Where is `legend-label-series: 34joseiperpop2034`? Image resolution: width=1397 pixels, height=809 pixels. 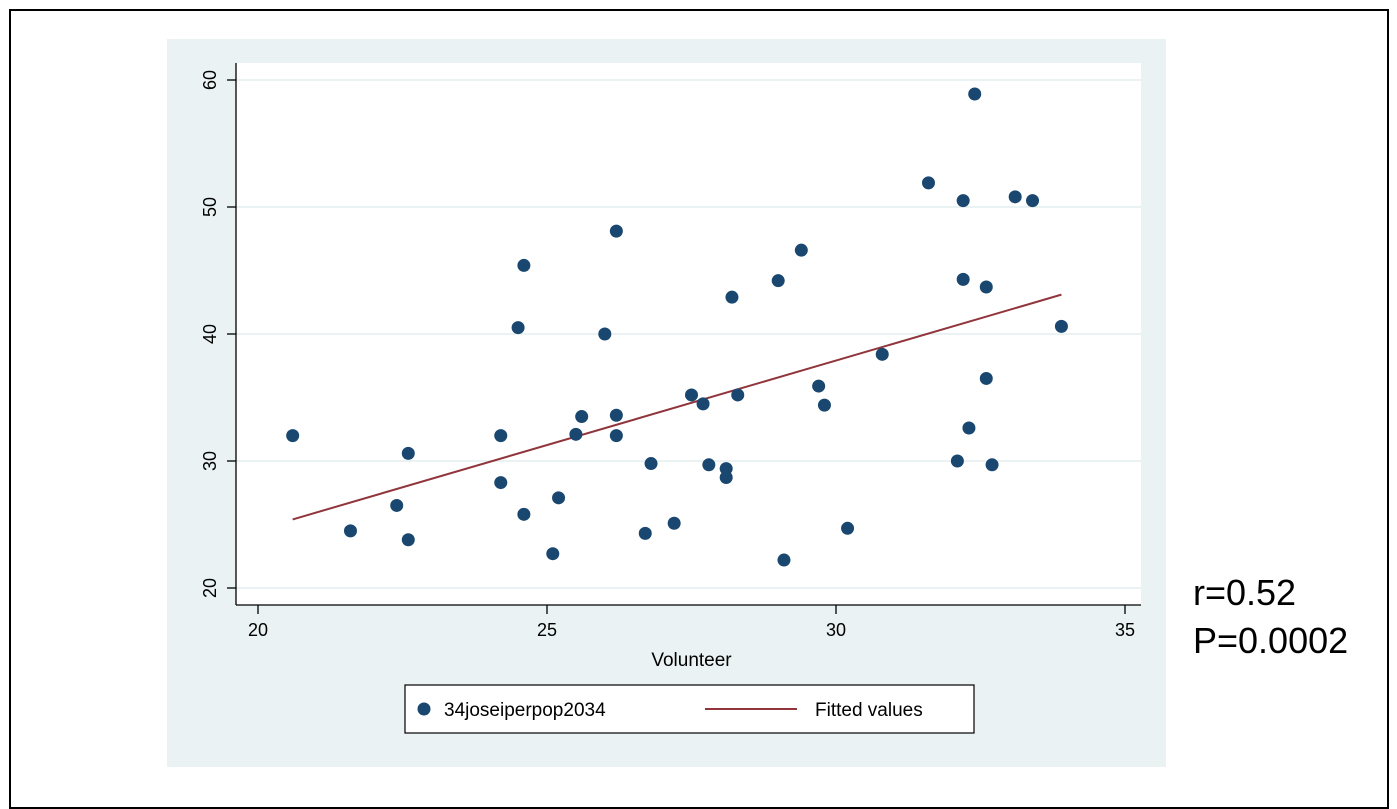 legend-label-series: 34joseiperpop2034 is located at coordinates (525, 710).